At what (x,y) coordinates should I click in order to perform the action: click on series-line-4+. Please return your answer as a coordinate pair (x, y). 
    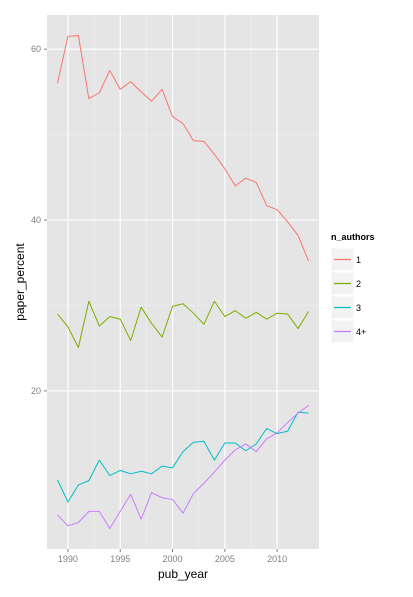
    Looking at the image, I should click on (183, 467).